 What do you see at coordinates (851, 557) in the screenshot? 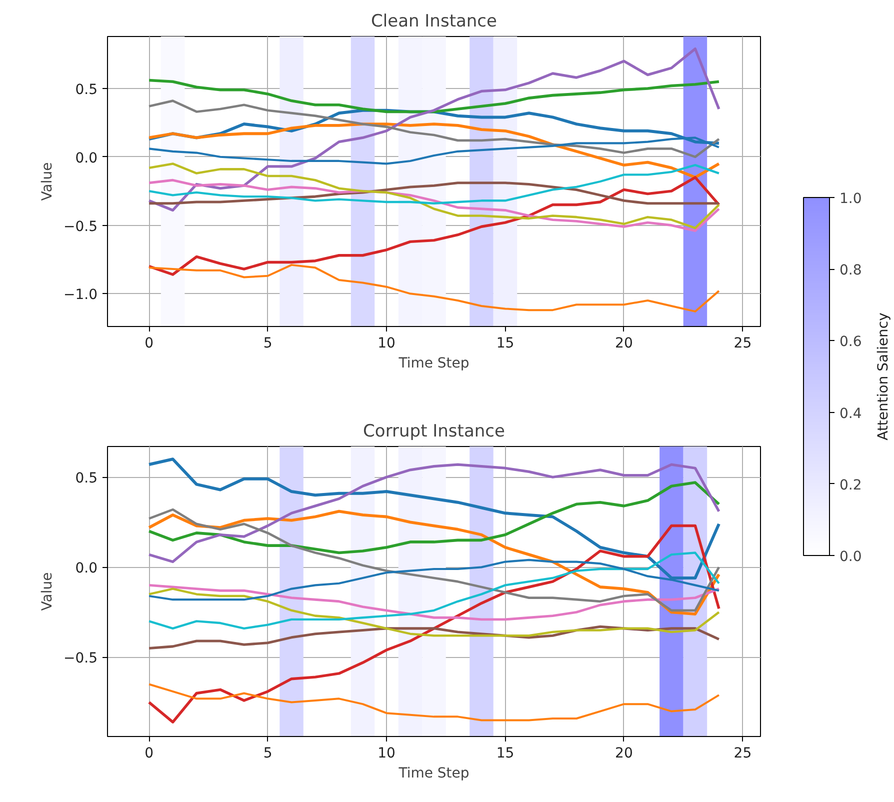
I see `color-bar-label: 0.0` at bounding box center [851, 557].